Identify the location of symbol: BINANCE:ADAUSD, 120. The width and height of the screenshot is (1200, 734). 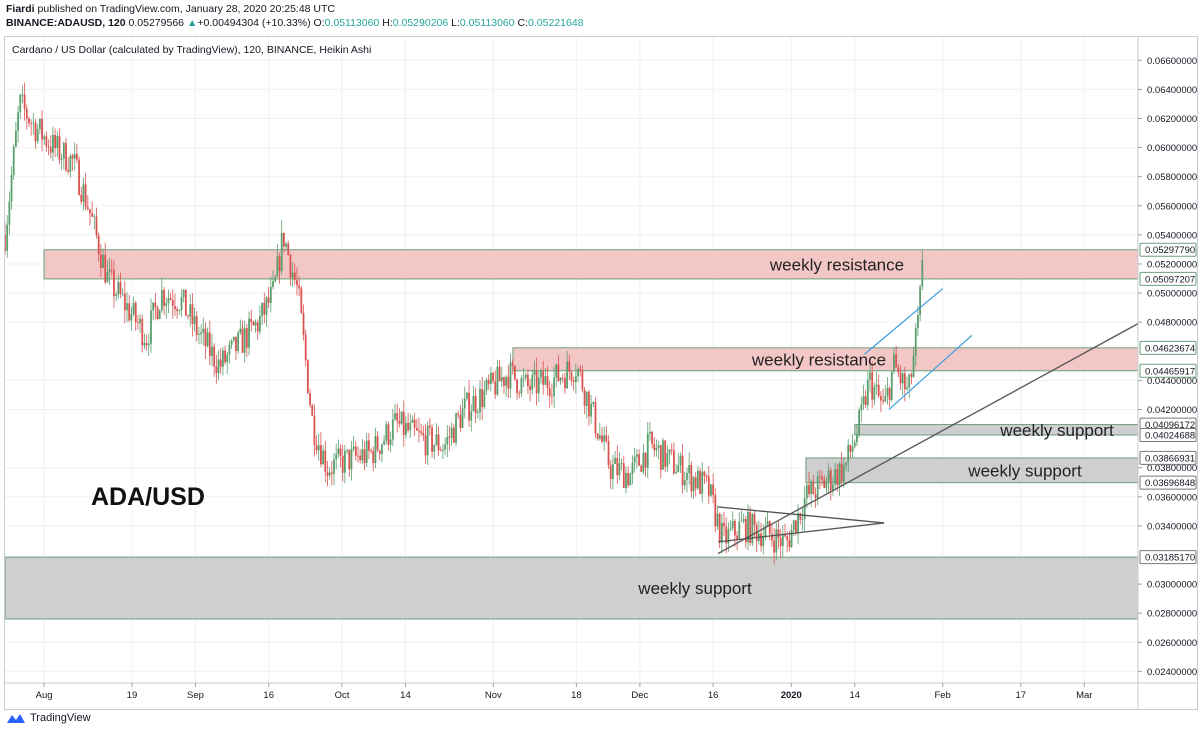
(66, 23).